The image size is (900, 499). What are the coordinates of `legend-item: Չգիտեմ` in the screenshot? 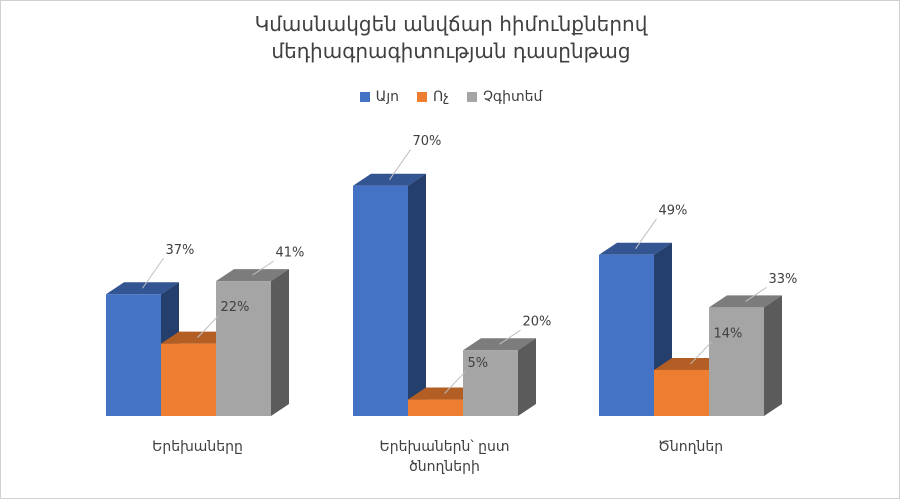 It's located at (504, 97).